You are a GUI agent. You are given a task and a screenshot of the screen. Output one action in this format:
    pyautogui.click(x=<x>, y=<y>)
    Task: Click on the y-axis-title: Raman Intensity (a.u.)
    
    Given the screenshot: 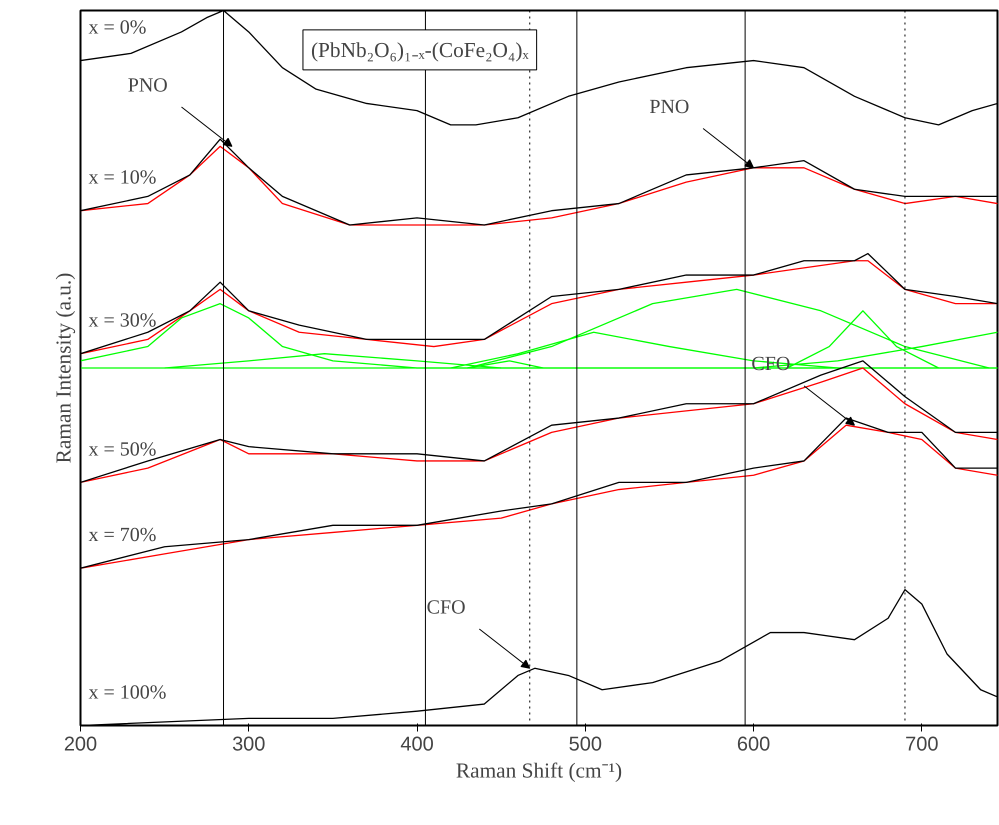 What is the action you would take?
    pyautogui.click(x=64, y=368)
    